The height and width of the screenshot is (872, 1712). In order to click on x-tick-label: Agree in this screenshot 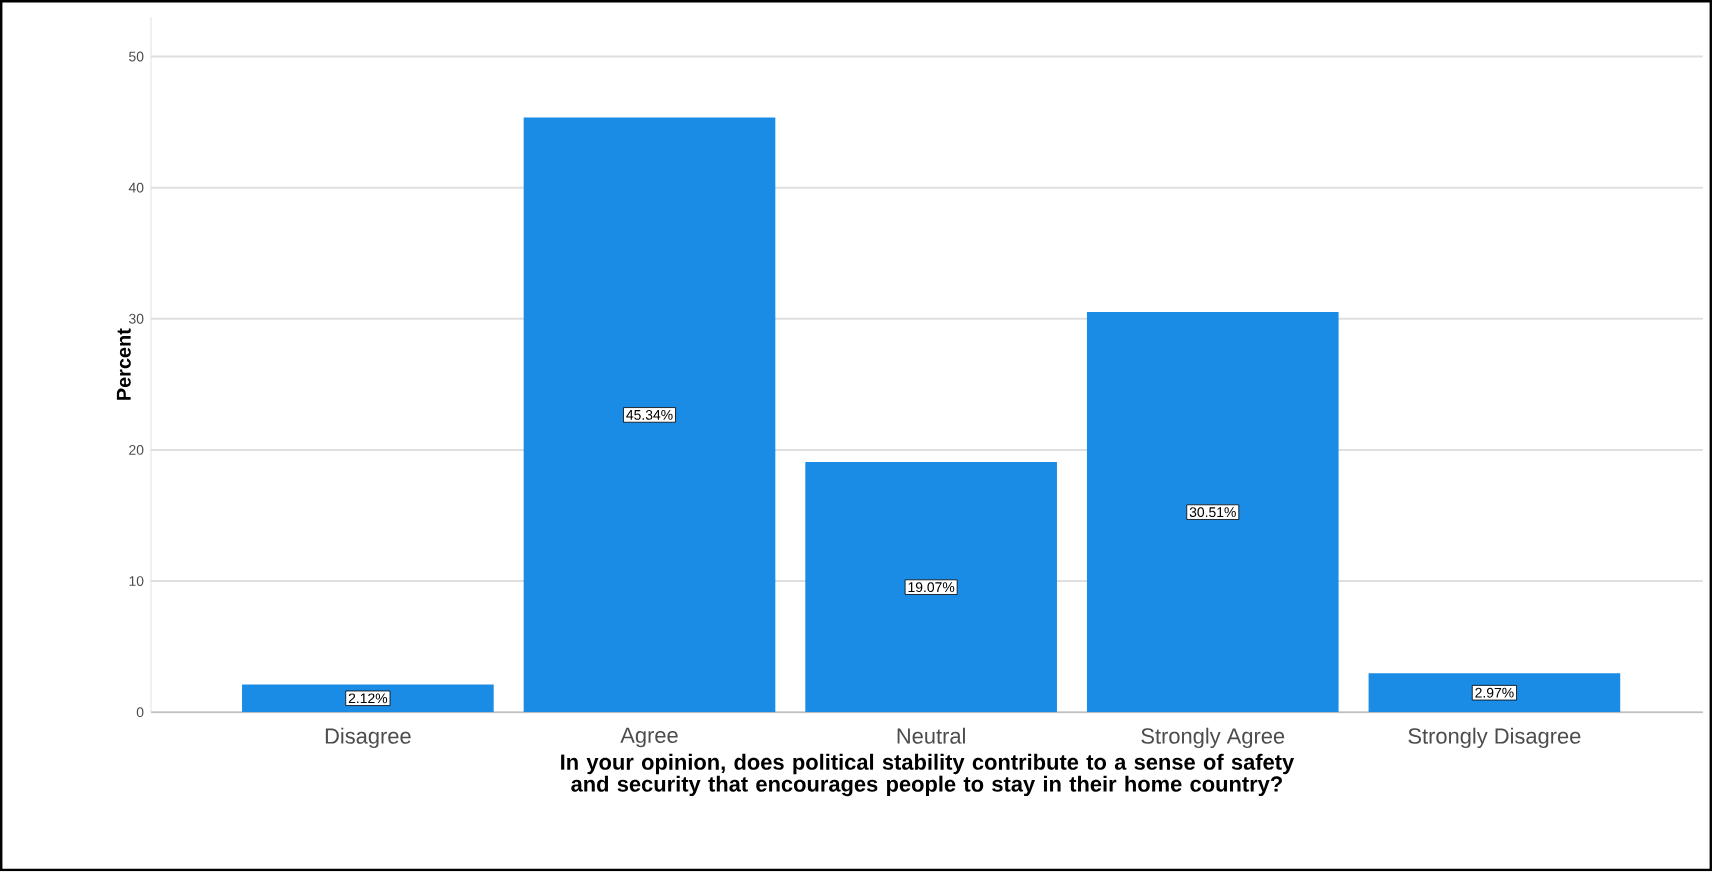, I will do `click(649, 738)`.